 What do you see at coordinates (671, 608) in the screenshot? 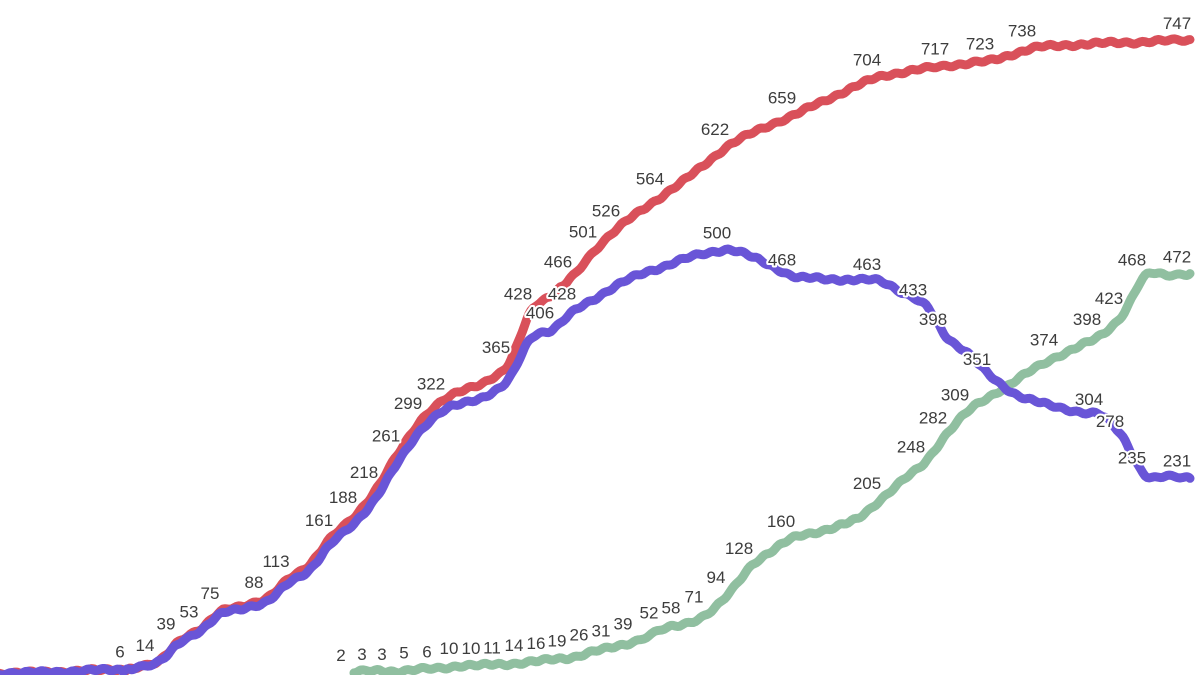
I see `green-series-data-label: 58` at bounding box center [671, 608].